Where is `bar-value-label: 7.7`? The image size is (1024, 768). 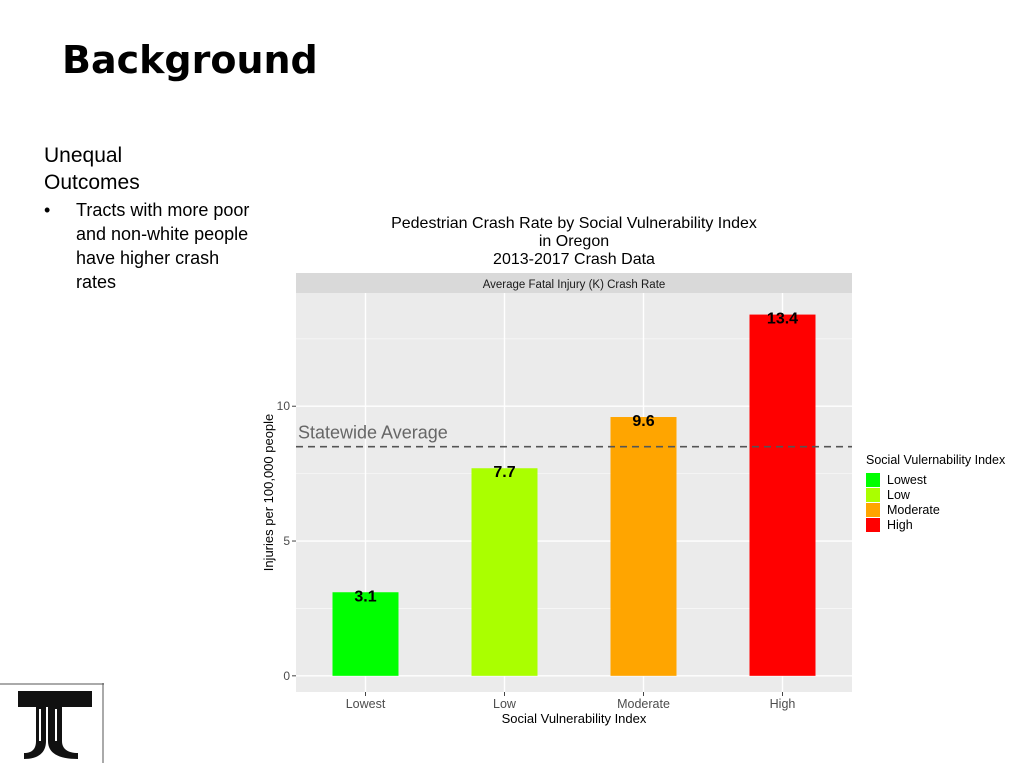
bar-value-label: 7.7 is located at coordinates (504, 472).